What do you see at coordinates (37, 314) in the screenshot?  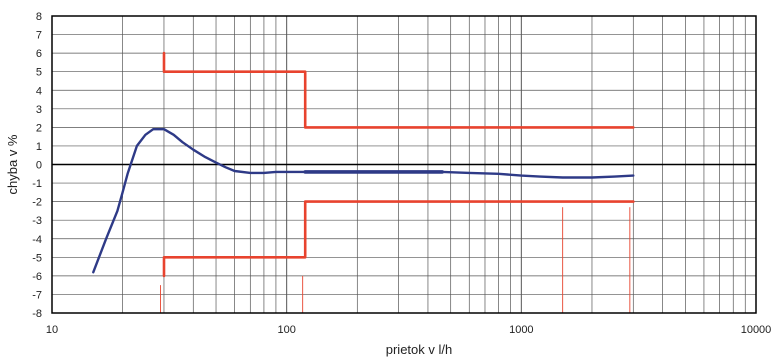 I see `y-tick-label: -8` at bounding box center [37, 314].